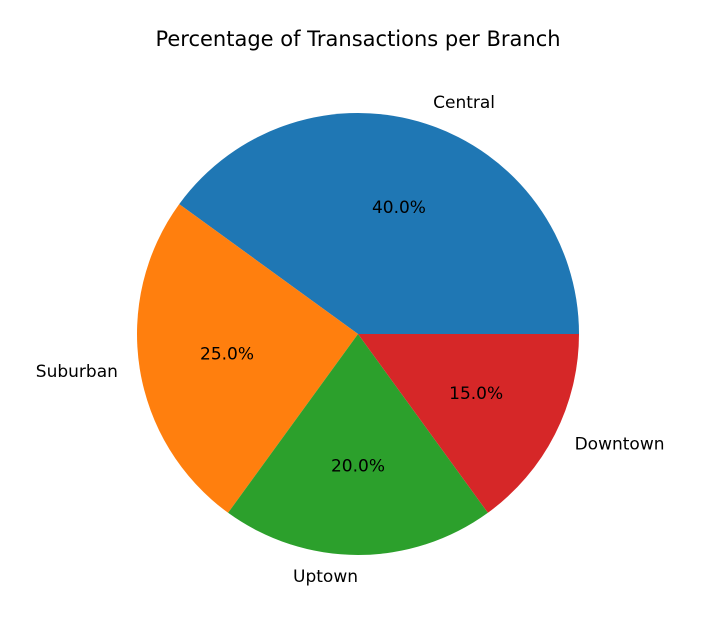 This screenshot has height=628, width=724. Describe the element at coordinates (358, 467) in the screenshot. I see `pct-label-uptown: 20.0%` at that location.